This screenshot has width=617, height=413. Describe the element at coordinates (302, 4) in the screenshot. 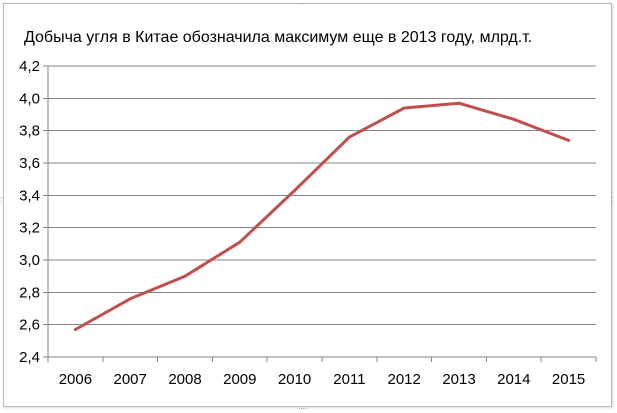

I see `resize-handle-top: ····` at that location.